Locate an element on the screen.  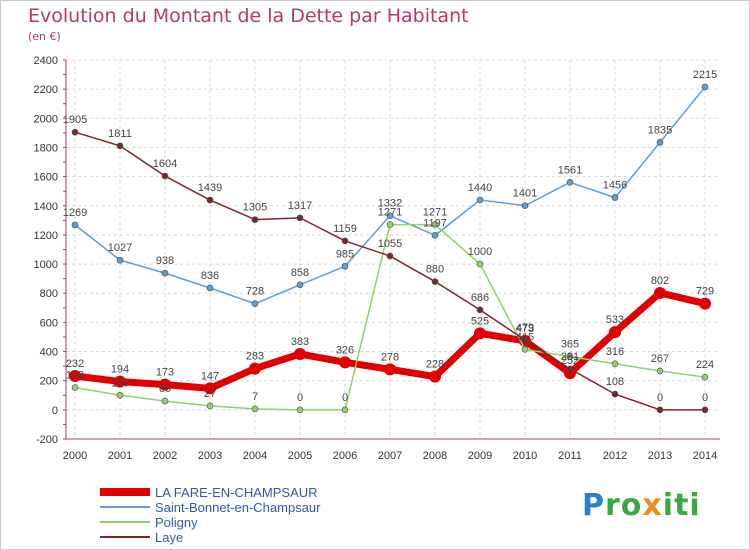
y-tick-label: 200 is located at coordinates (49, 382).